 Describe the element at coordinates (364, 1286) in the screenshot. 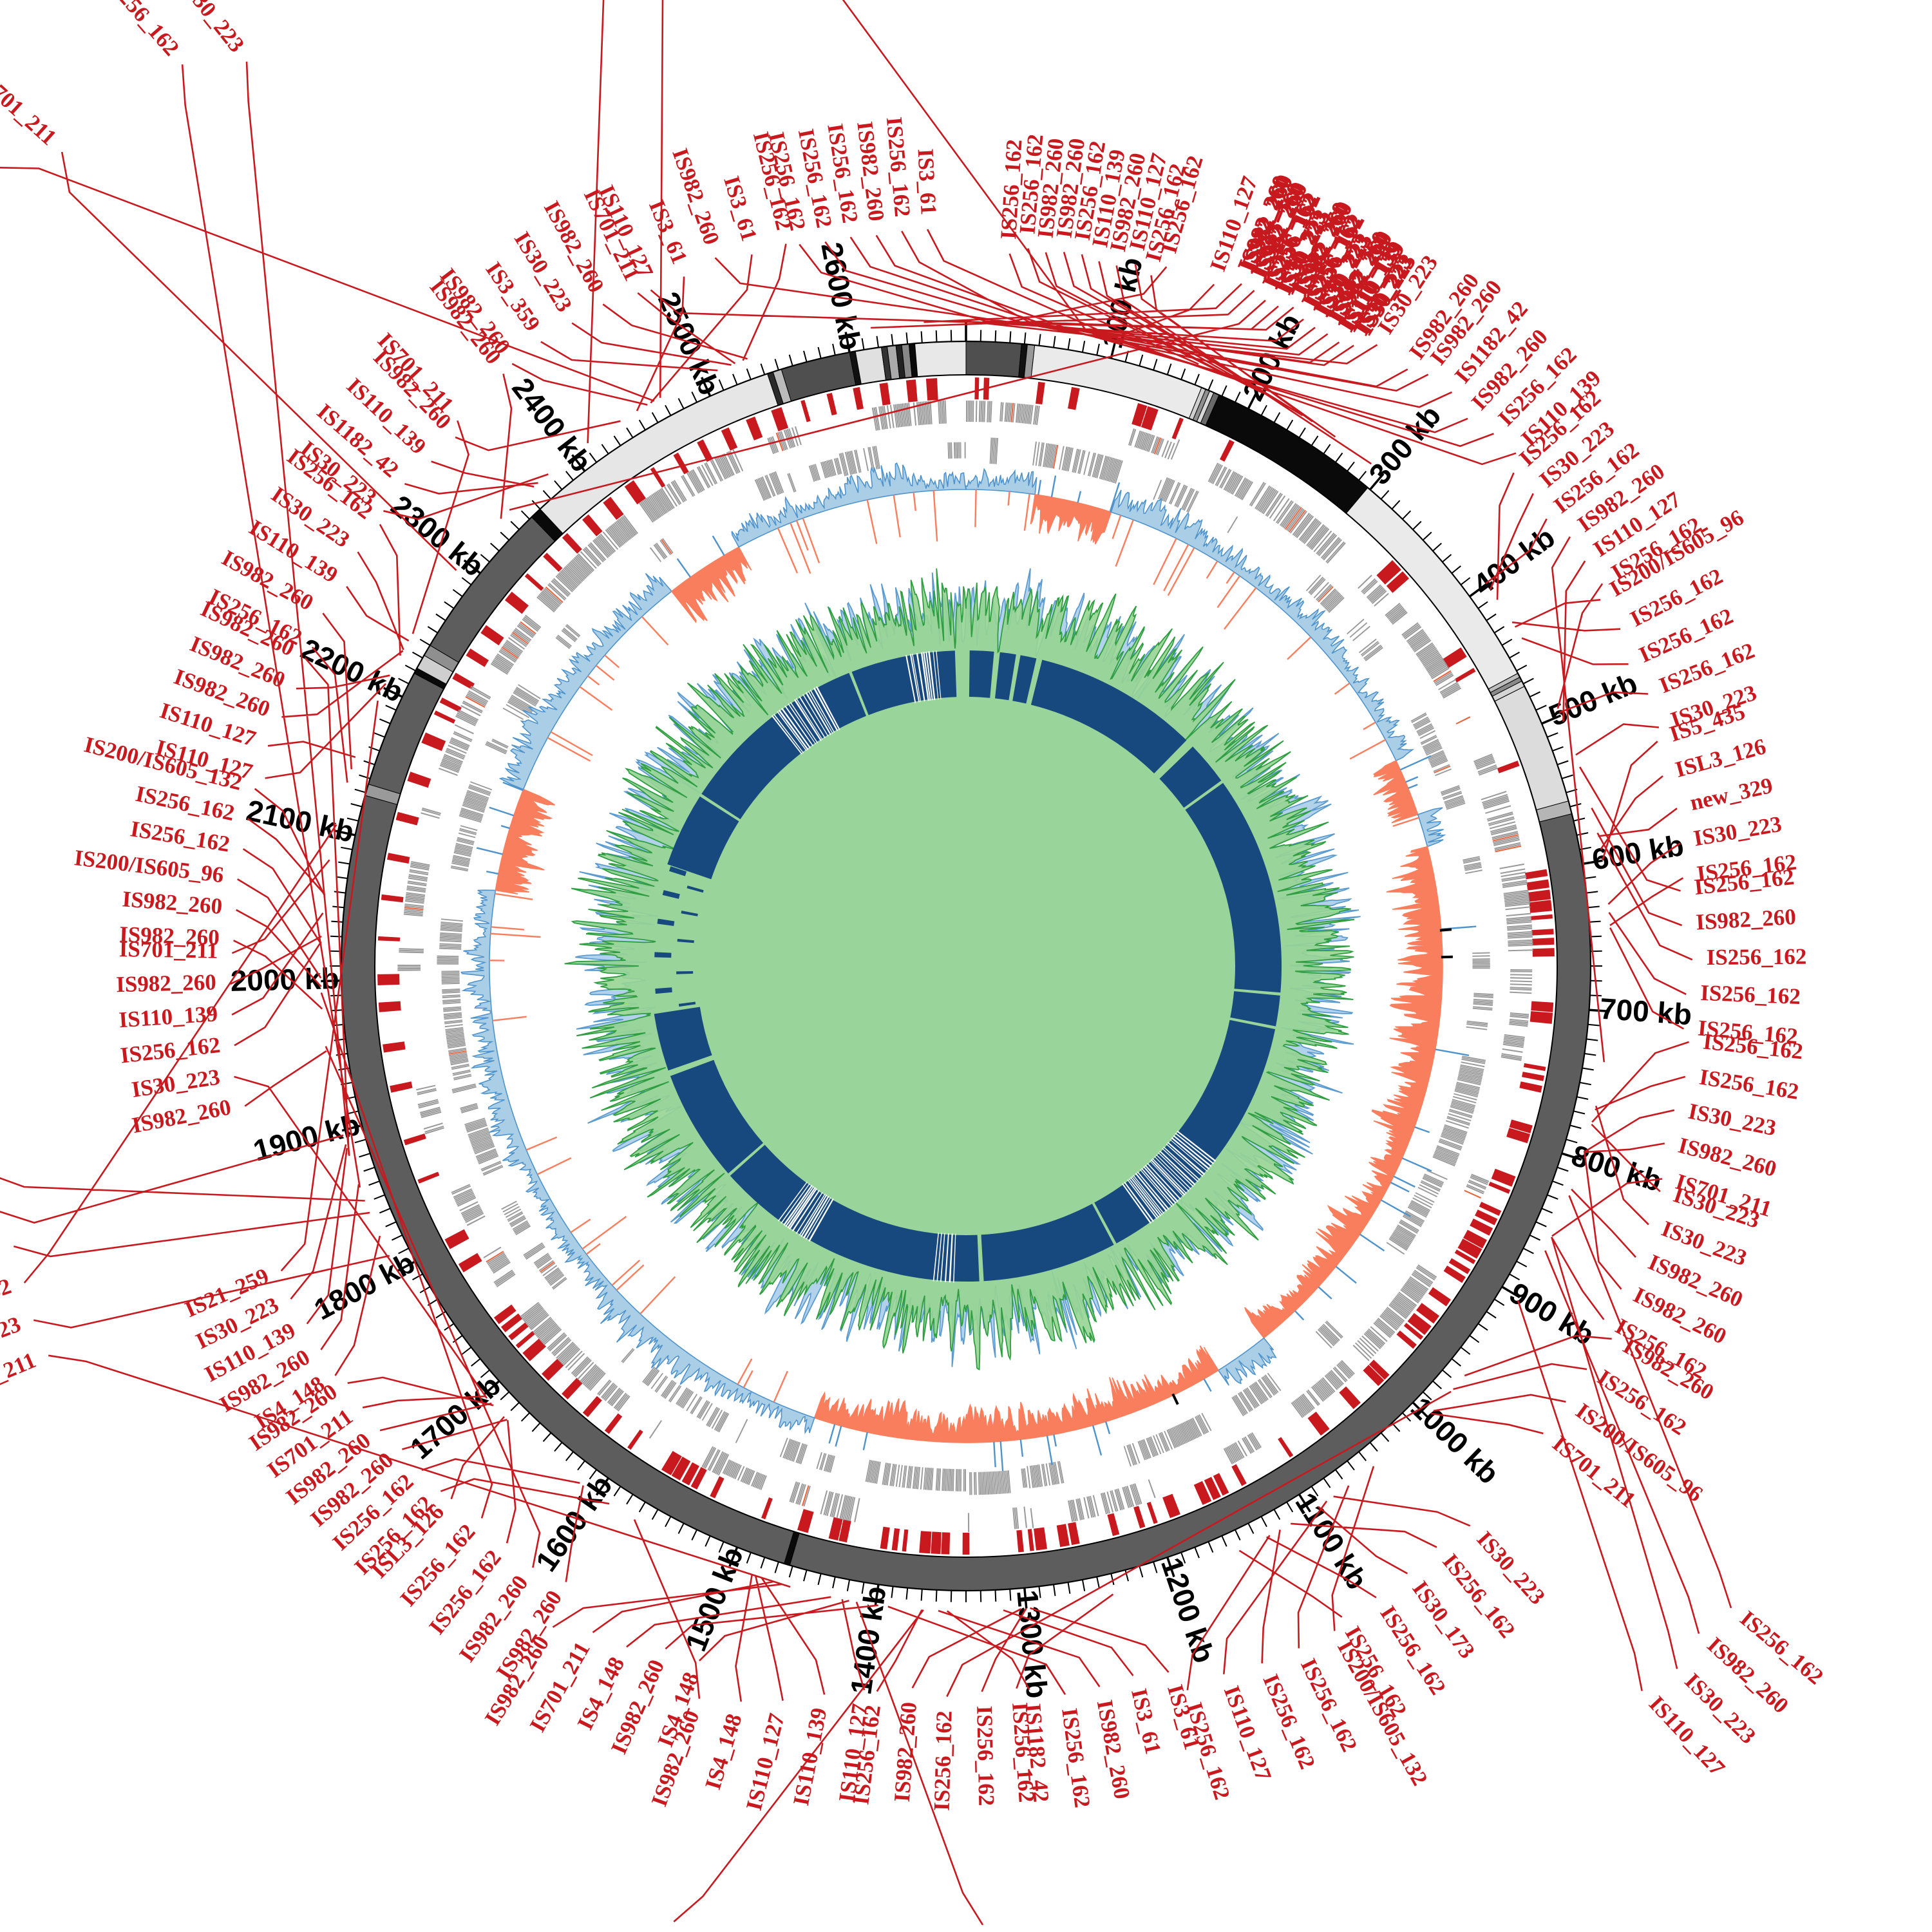

I see `scale-label: 1800 kb` at that location.